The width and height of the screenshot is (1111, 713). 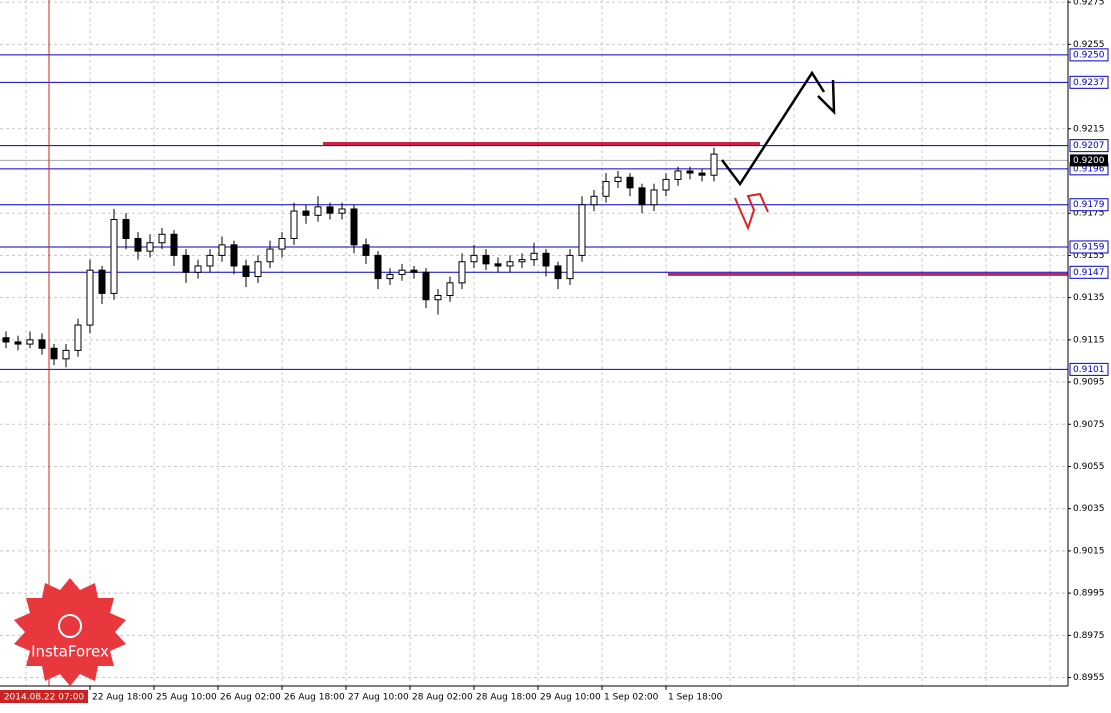 What do you see at coordinates (1089, 594) in the screenshot?
I see `y-tick-label: 0.8995` at bounding box center [1089, 594].